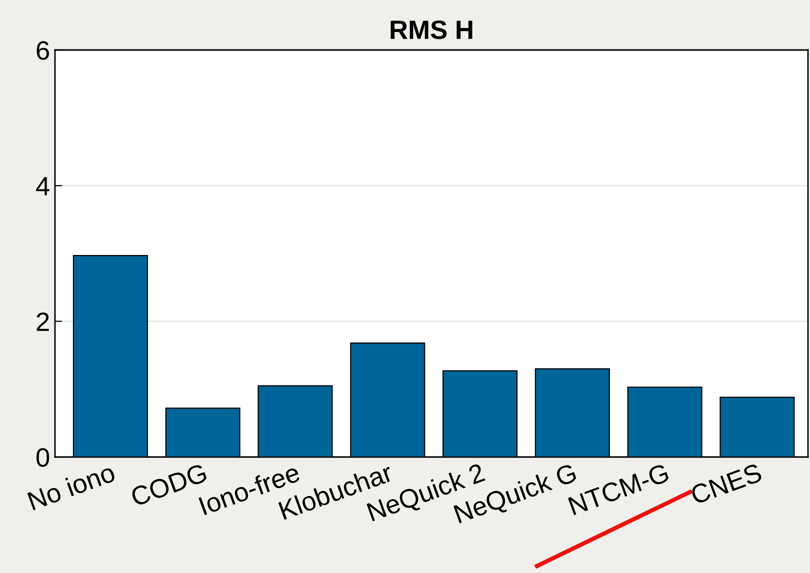 Image resolution: width=810 pixels, height=573 pixels. Describe the element at coordinates (431, 30) in the screenshot. I see `chart-title: RMS H` at that location.